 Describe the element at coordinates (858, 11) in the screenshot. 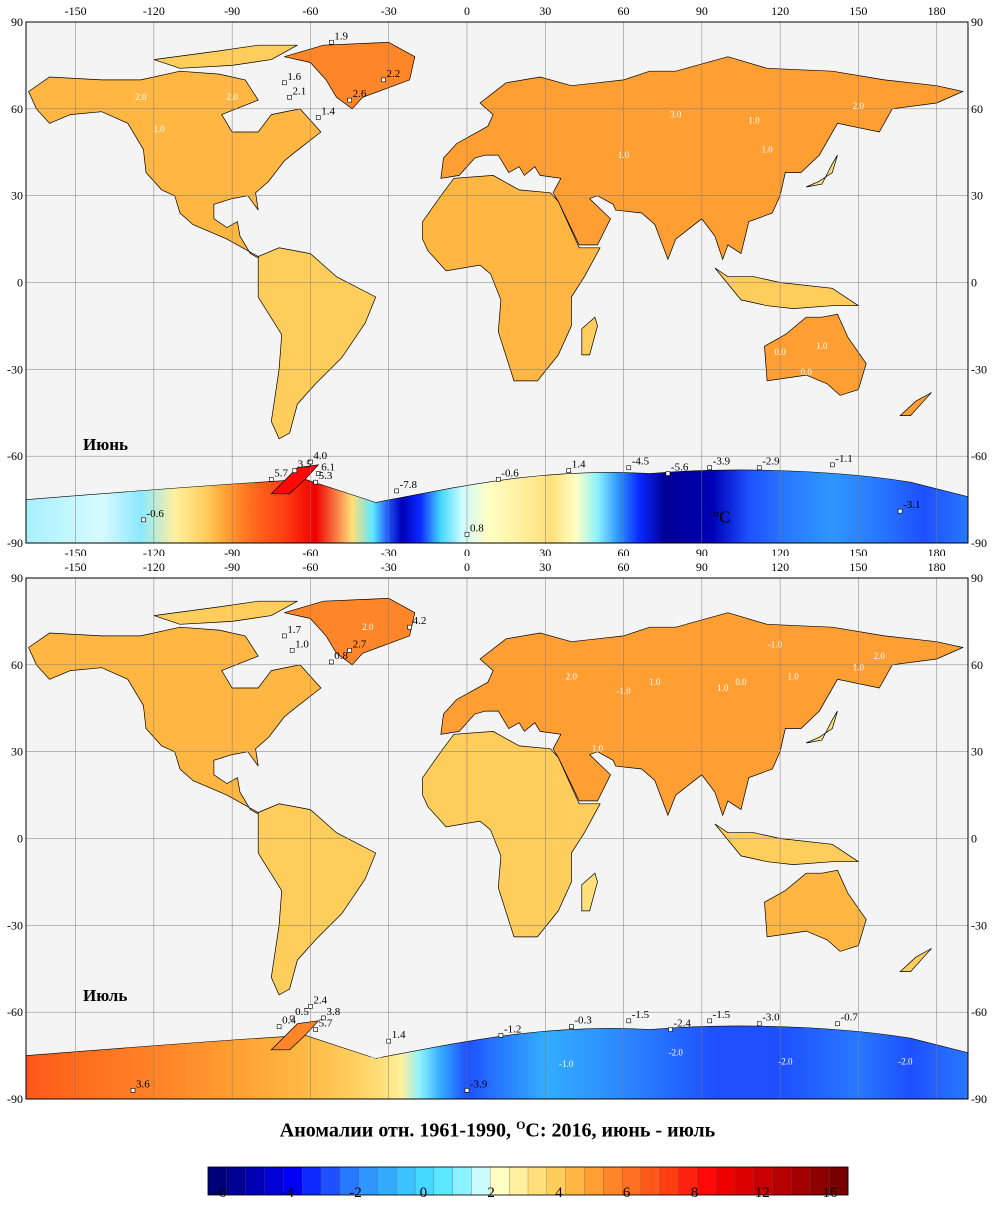

I see `lon-tick-top: 150` at that location.